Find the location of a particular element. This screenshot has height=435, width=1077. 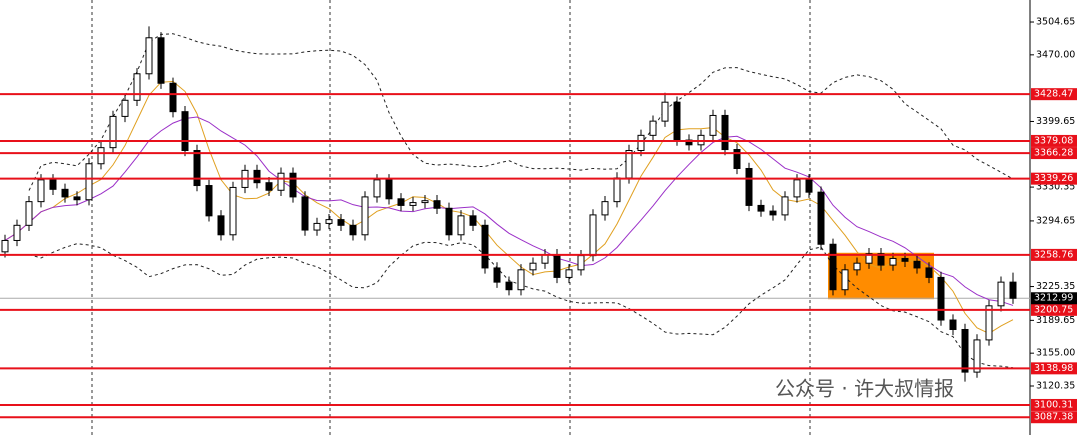

level-label: 3258.76 is located at coordinates (1053, 254).